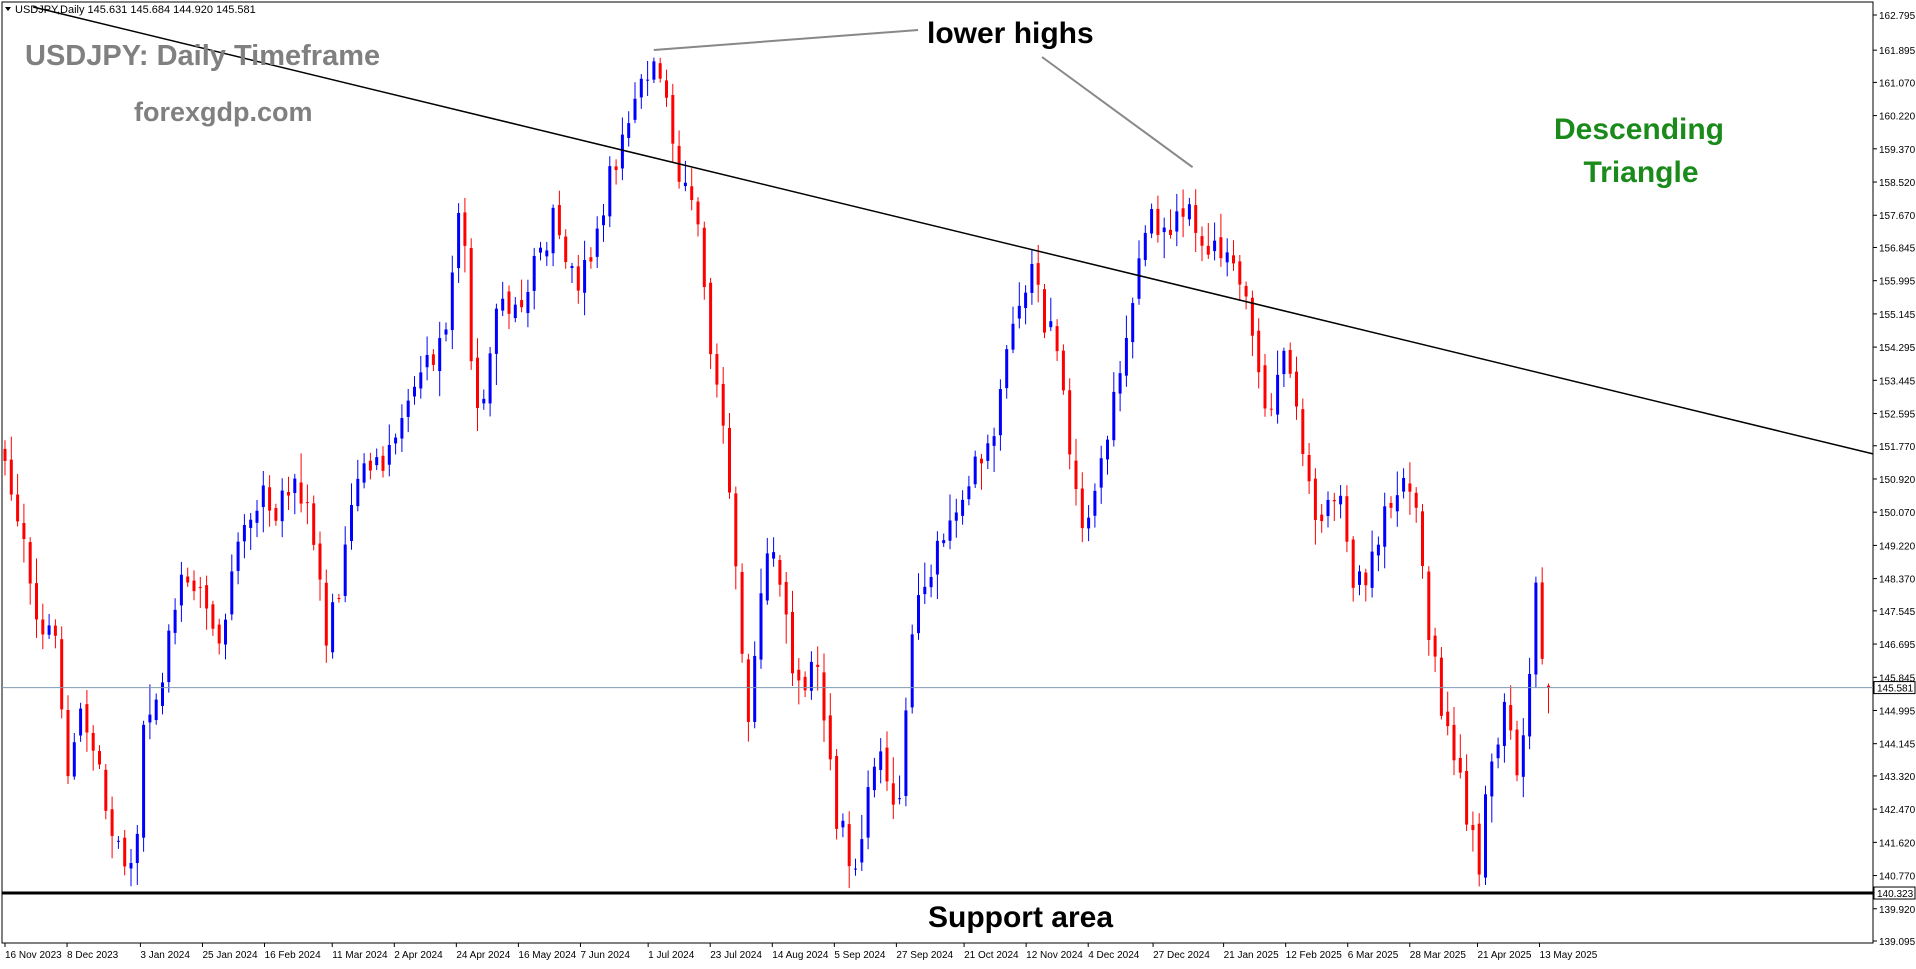 This screenshot has height=969, width=1916. What do you see at coordinates (1373, 955) in the screenshot?
I see `x-tick-label: 6 Mar 2025` at bounding box center [1373, 955].